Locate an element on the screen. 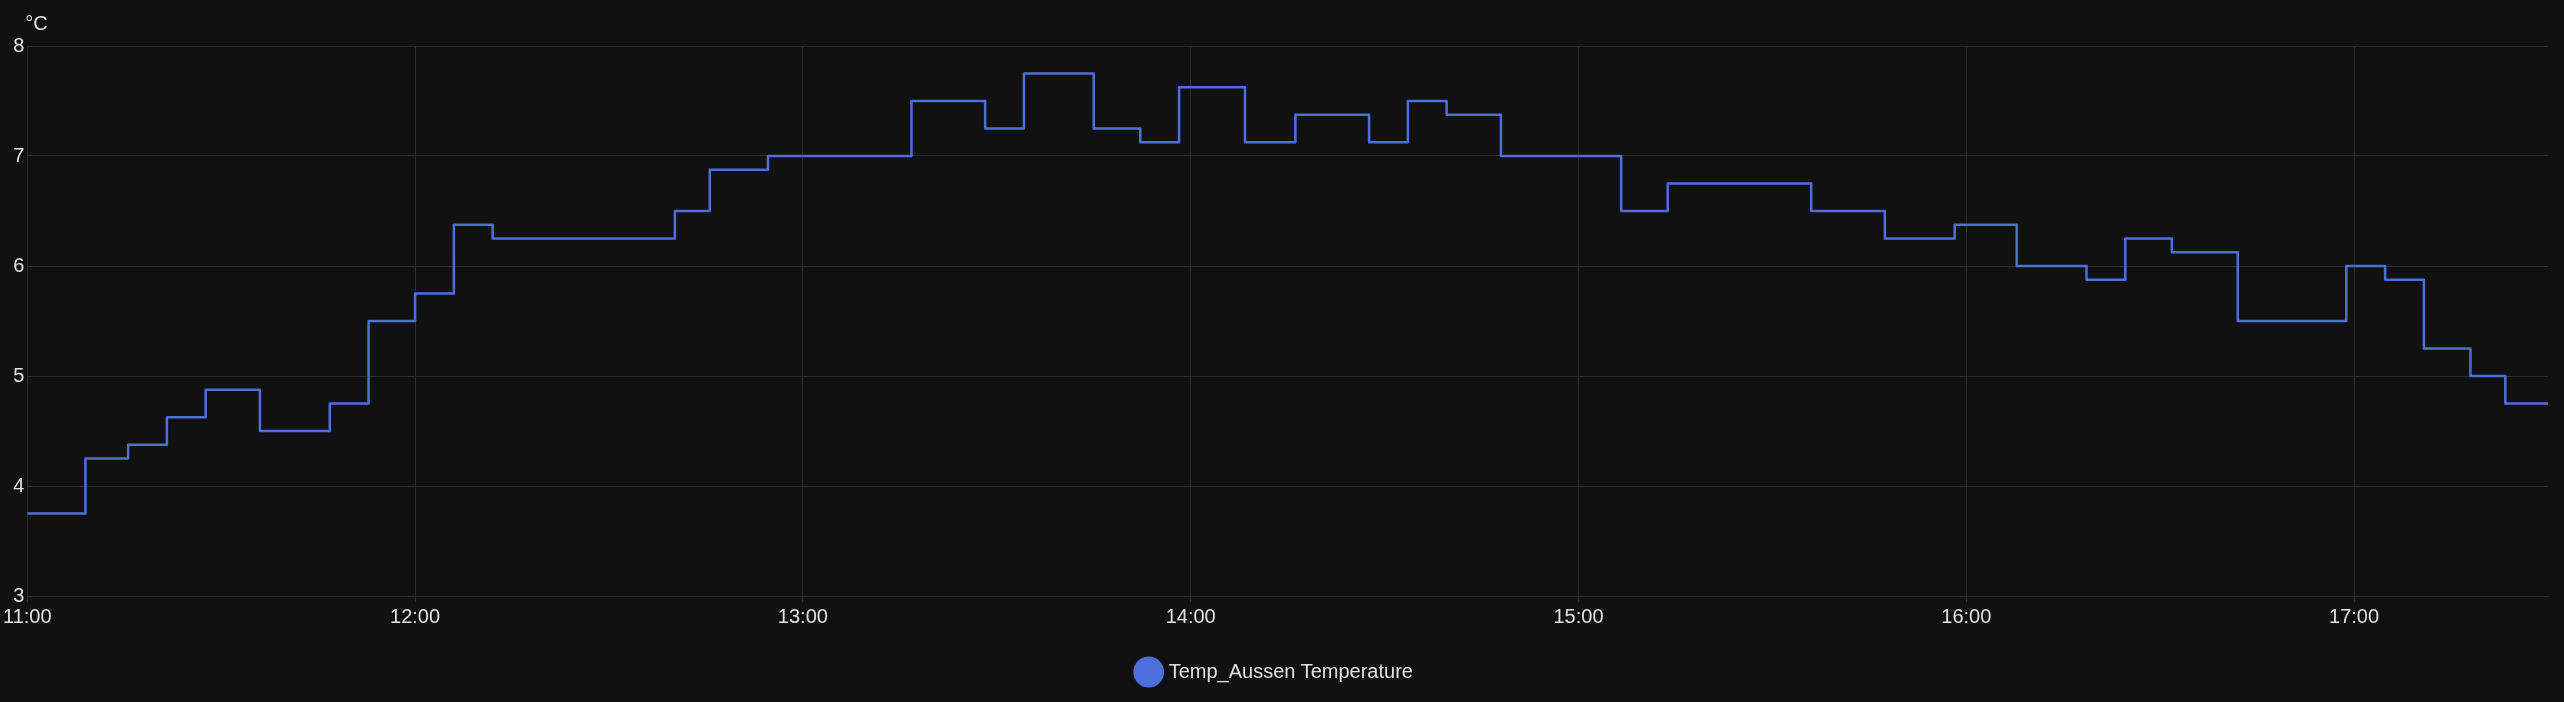 The width and height of the screenshot is (2564, 702). x-tick-label: 16:00 is located at coordinates (1966, 615).